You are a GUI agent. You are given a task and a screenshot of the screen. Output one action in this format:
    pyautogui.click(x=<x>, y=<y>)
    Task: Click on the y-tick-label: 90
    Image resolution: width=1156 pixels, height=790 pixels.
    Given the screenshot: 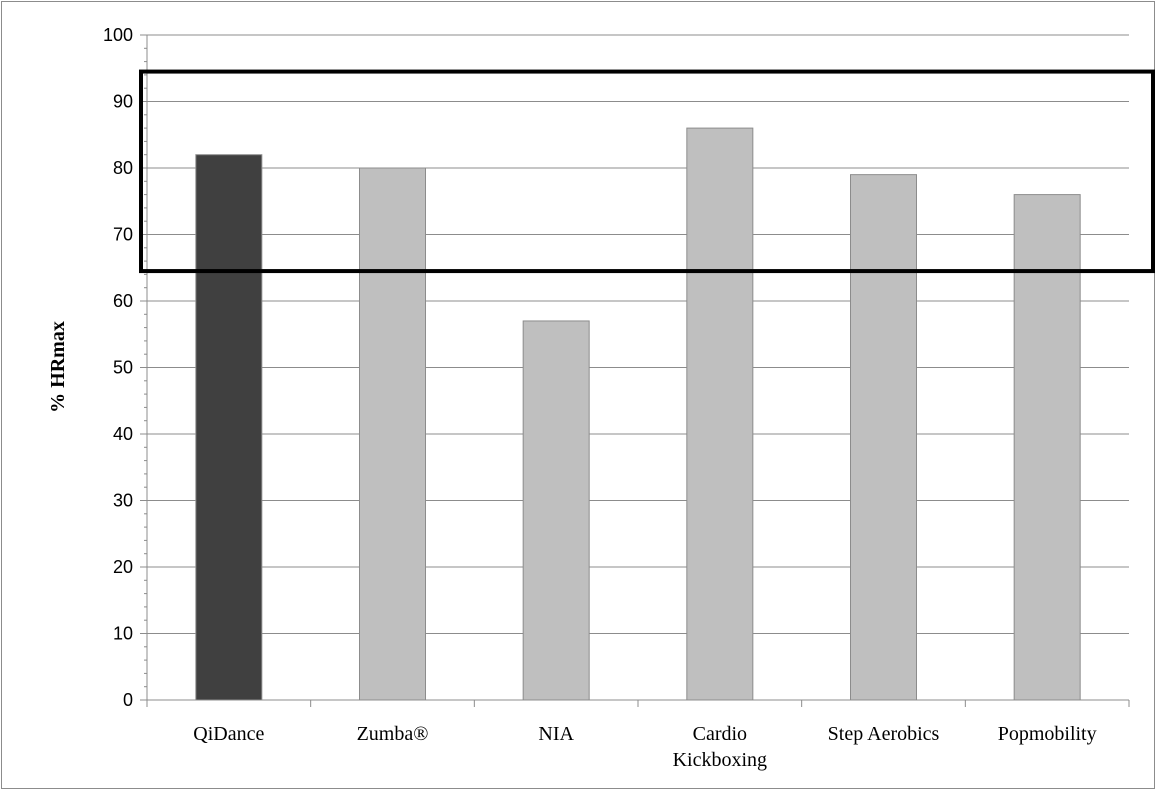 What is the action you would take?
    pyautogui.click(x=123, y=102)
    